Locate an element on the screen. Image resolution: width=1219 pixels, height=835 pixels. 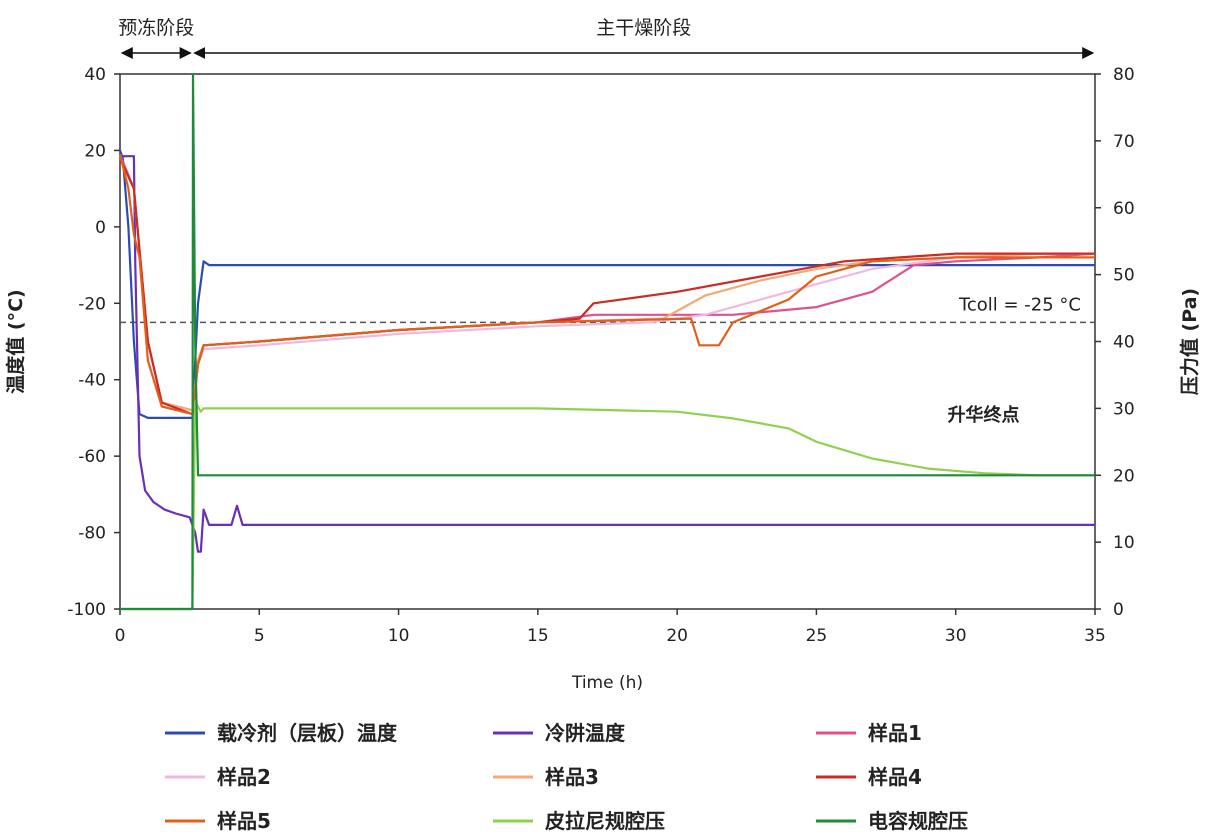
phase-label: 主干燥阶段 is located at coordinates (643, 28).